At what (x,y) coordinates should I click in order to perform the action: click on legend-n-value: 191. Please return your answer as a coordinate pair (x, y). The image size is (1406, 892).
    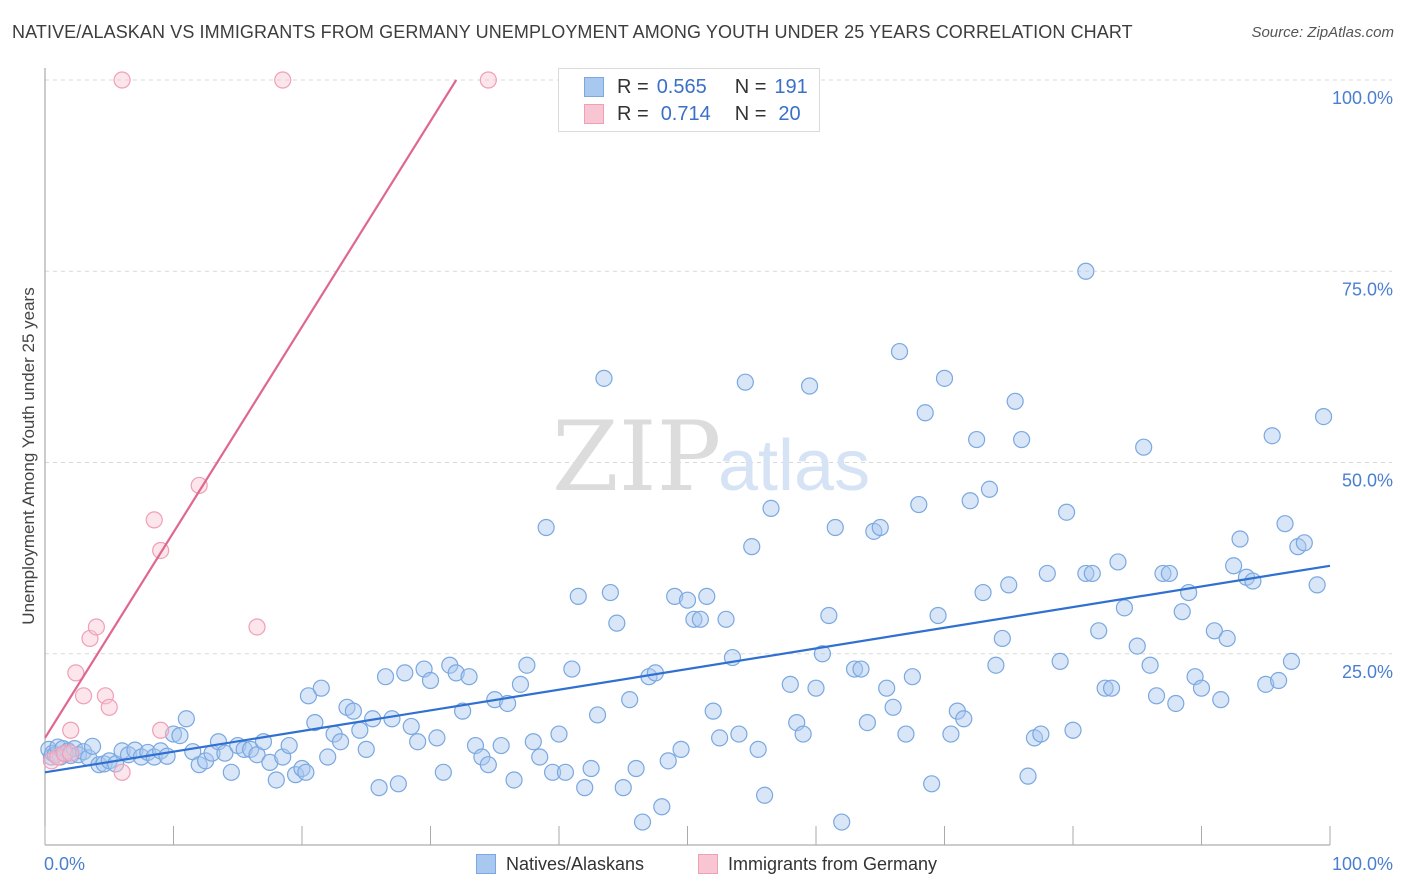
    Looking at the image, I should click on (791, 86).